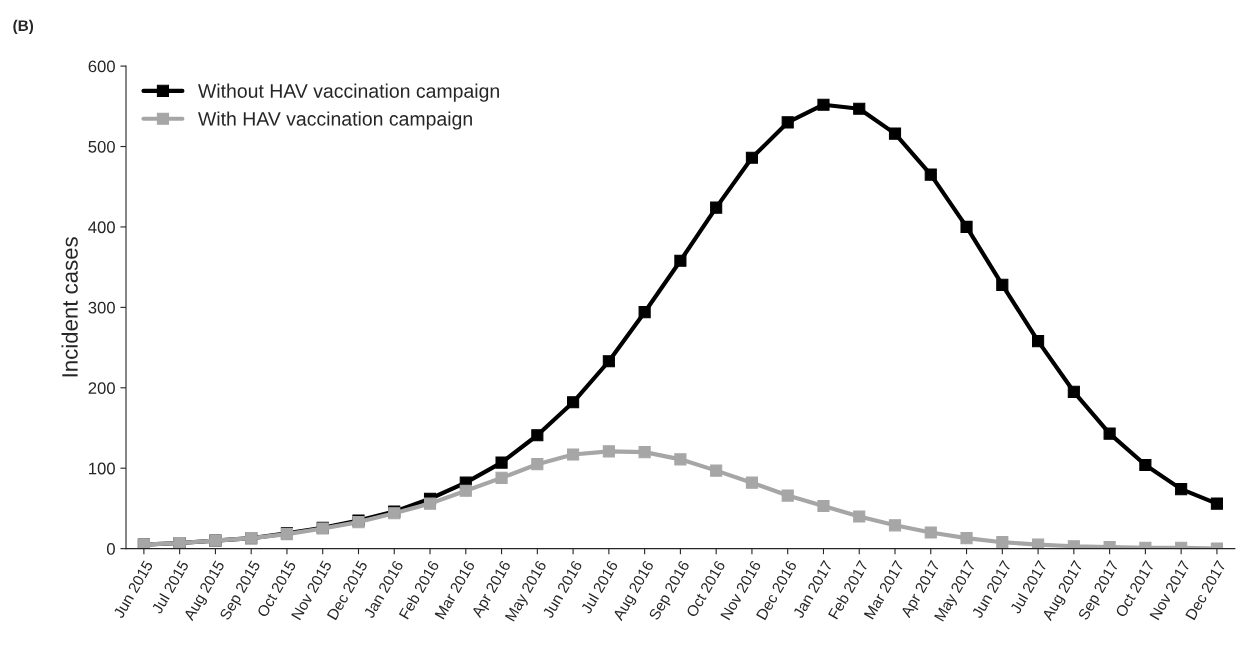  Describe the element at coordinates (101, 388) in the screenshot. I see `y-tick-label: 200` at that location.